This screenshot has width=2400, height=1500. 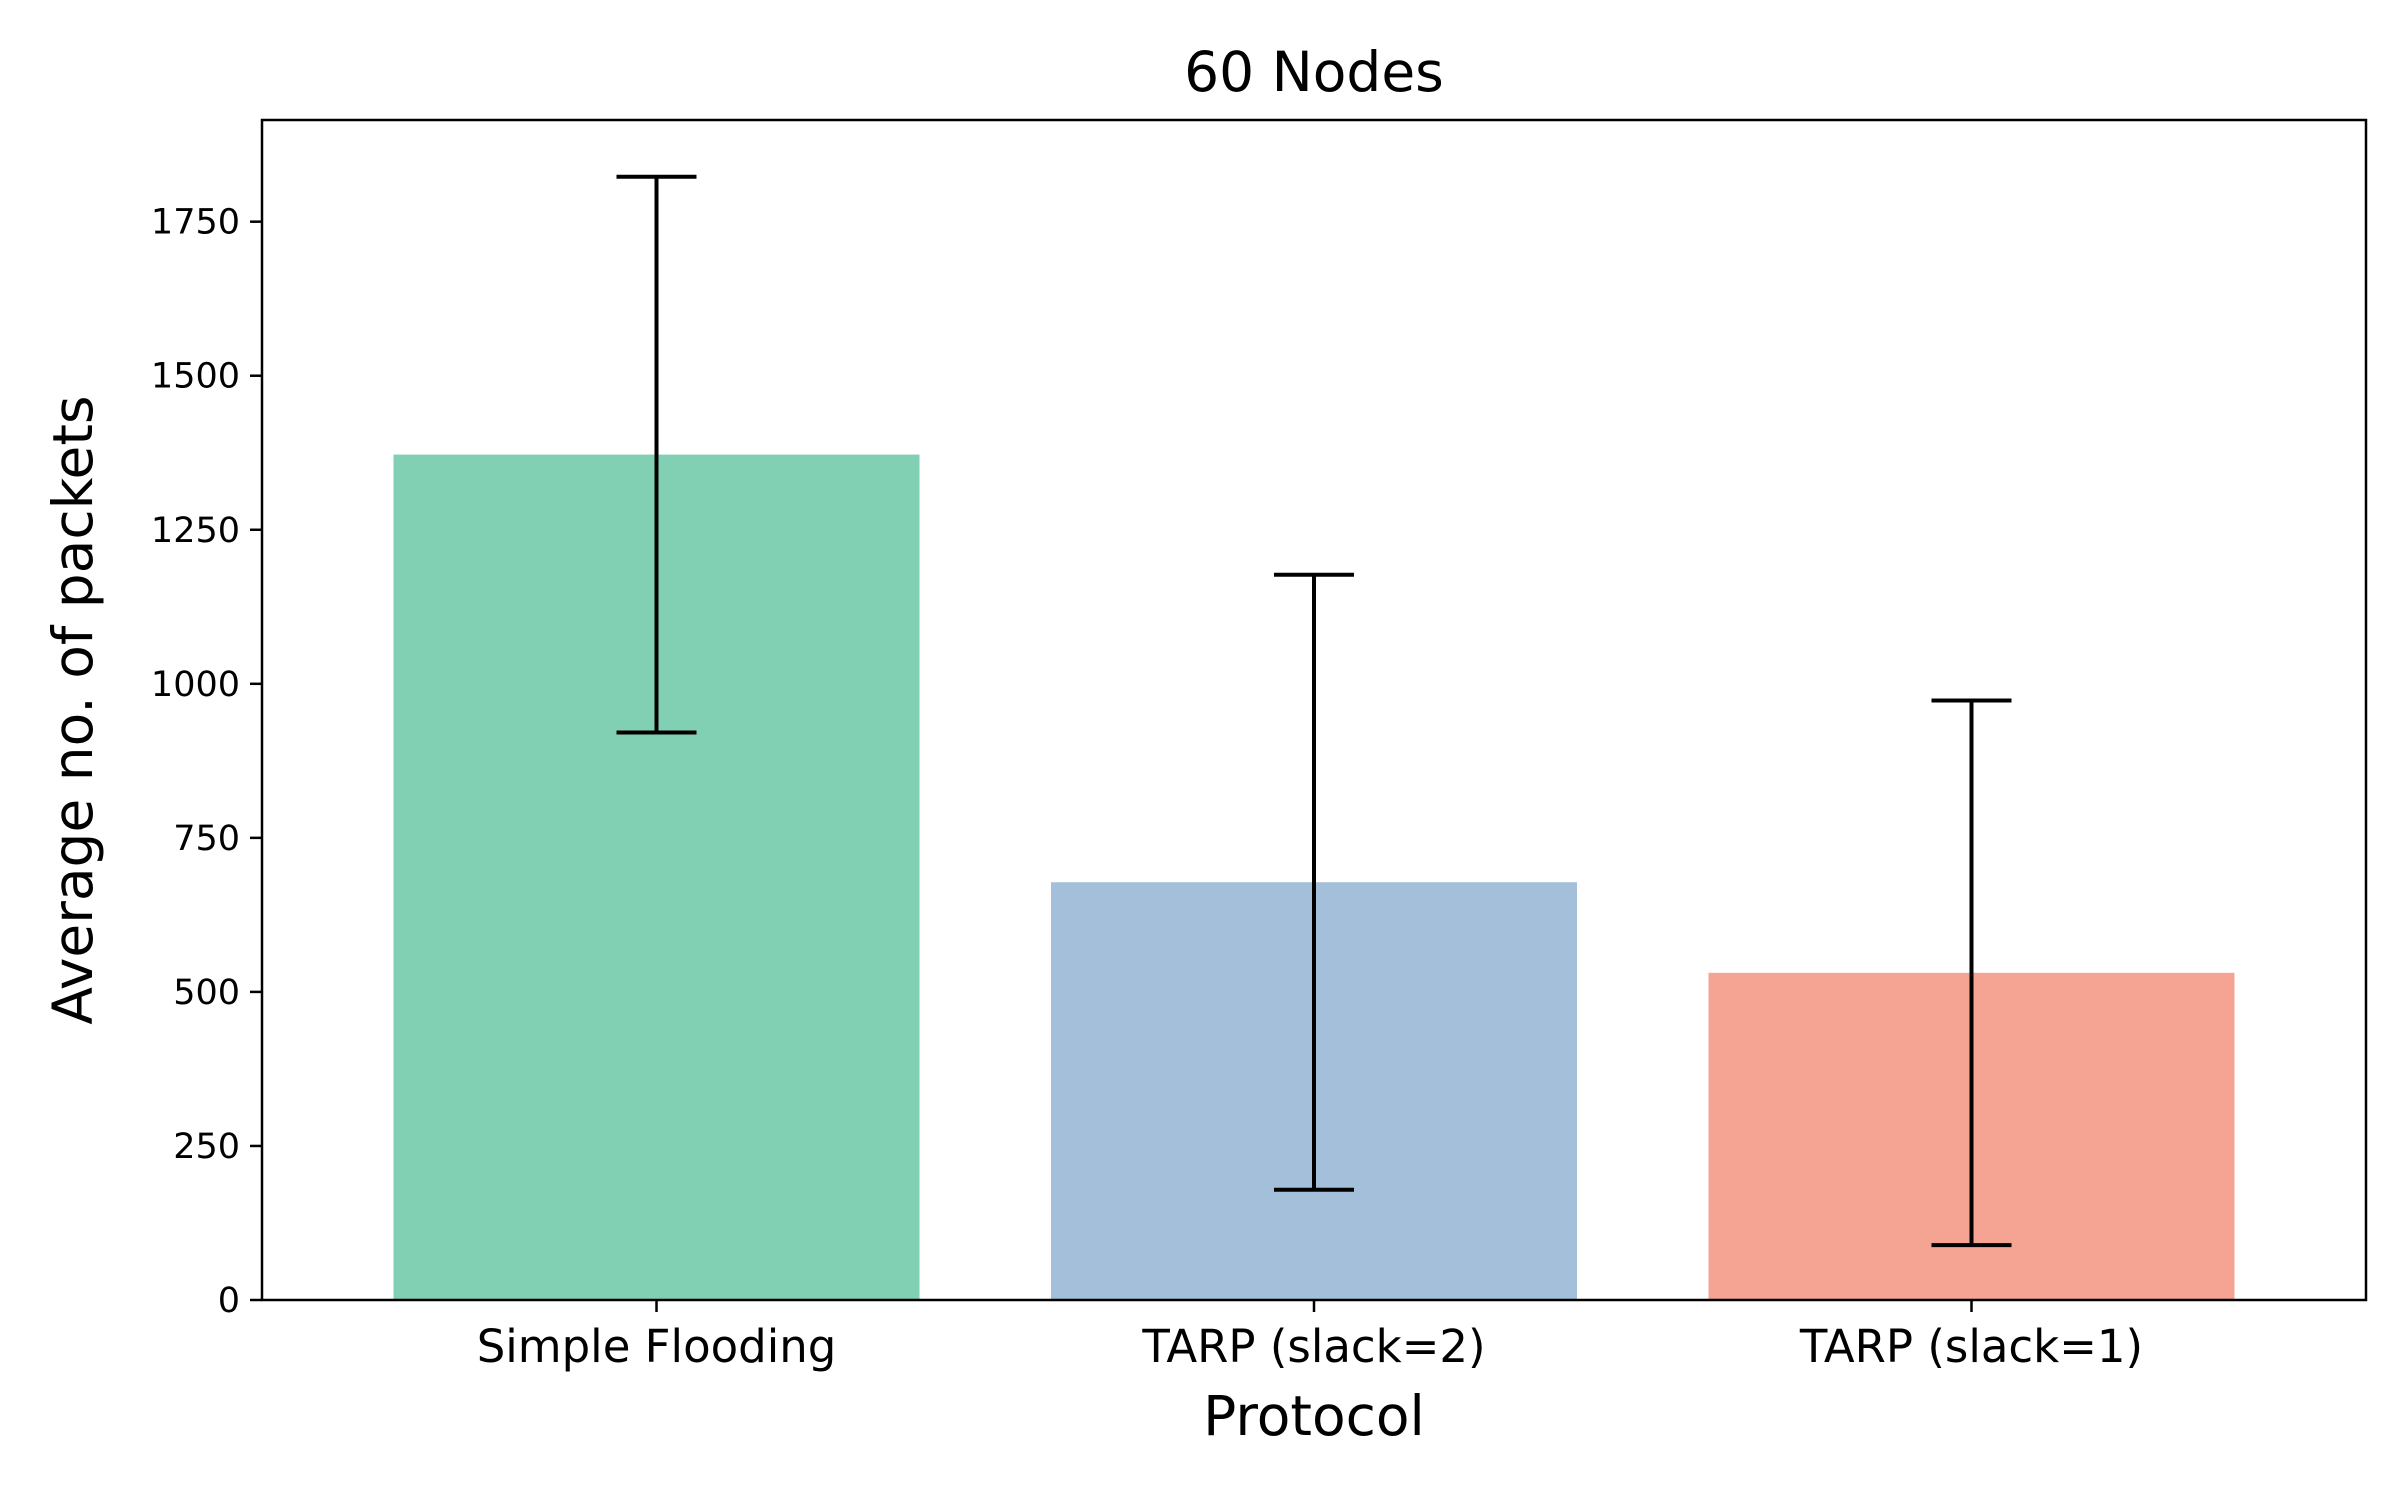 What do you see at coordinates (206, 762) in the screenshot?
I see `y-axis: 0 250 500 750 1000 1250 1500 1750` at bounding box center [206, 762].